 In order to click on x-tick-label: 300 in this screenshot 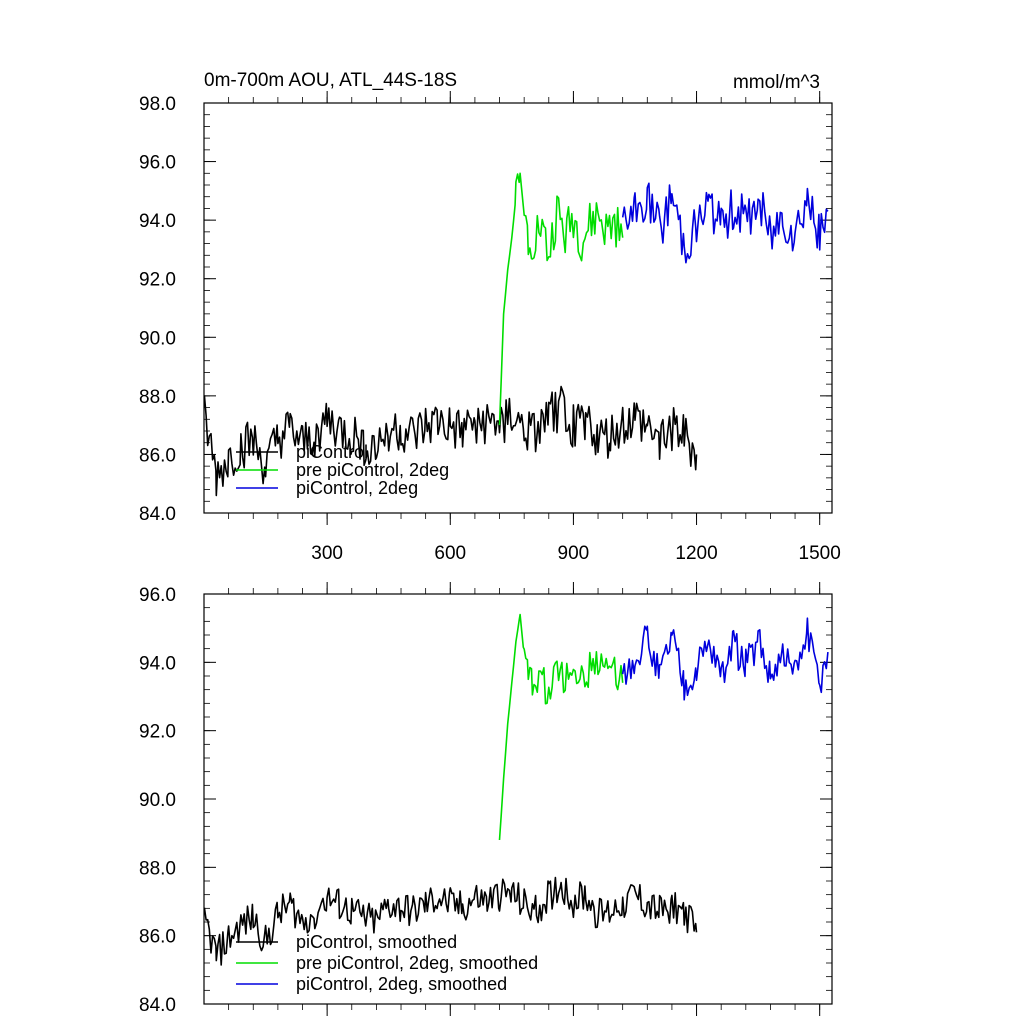, I will do `click(327, 553)`.